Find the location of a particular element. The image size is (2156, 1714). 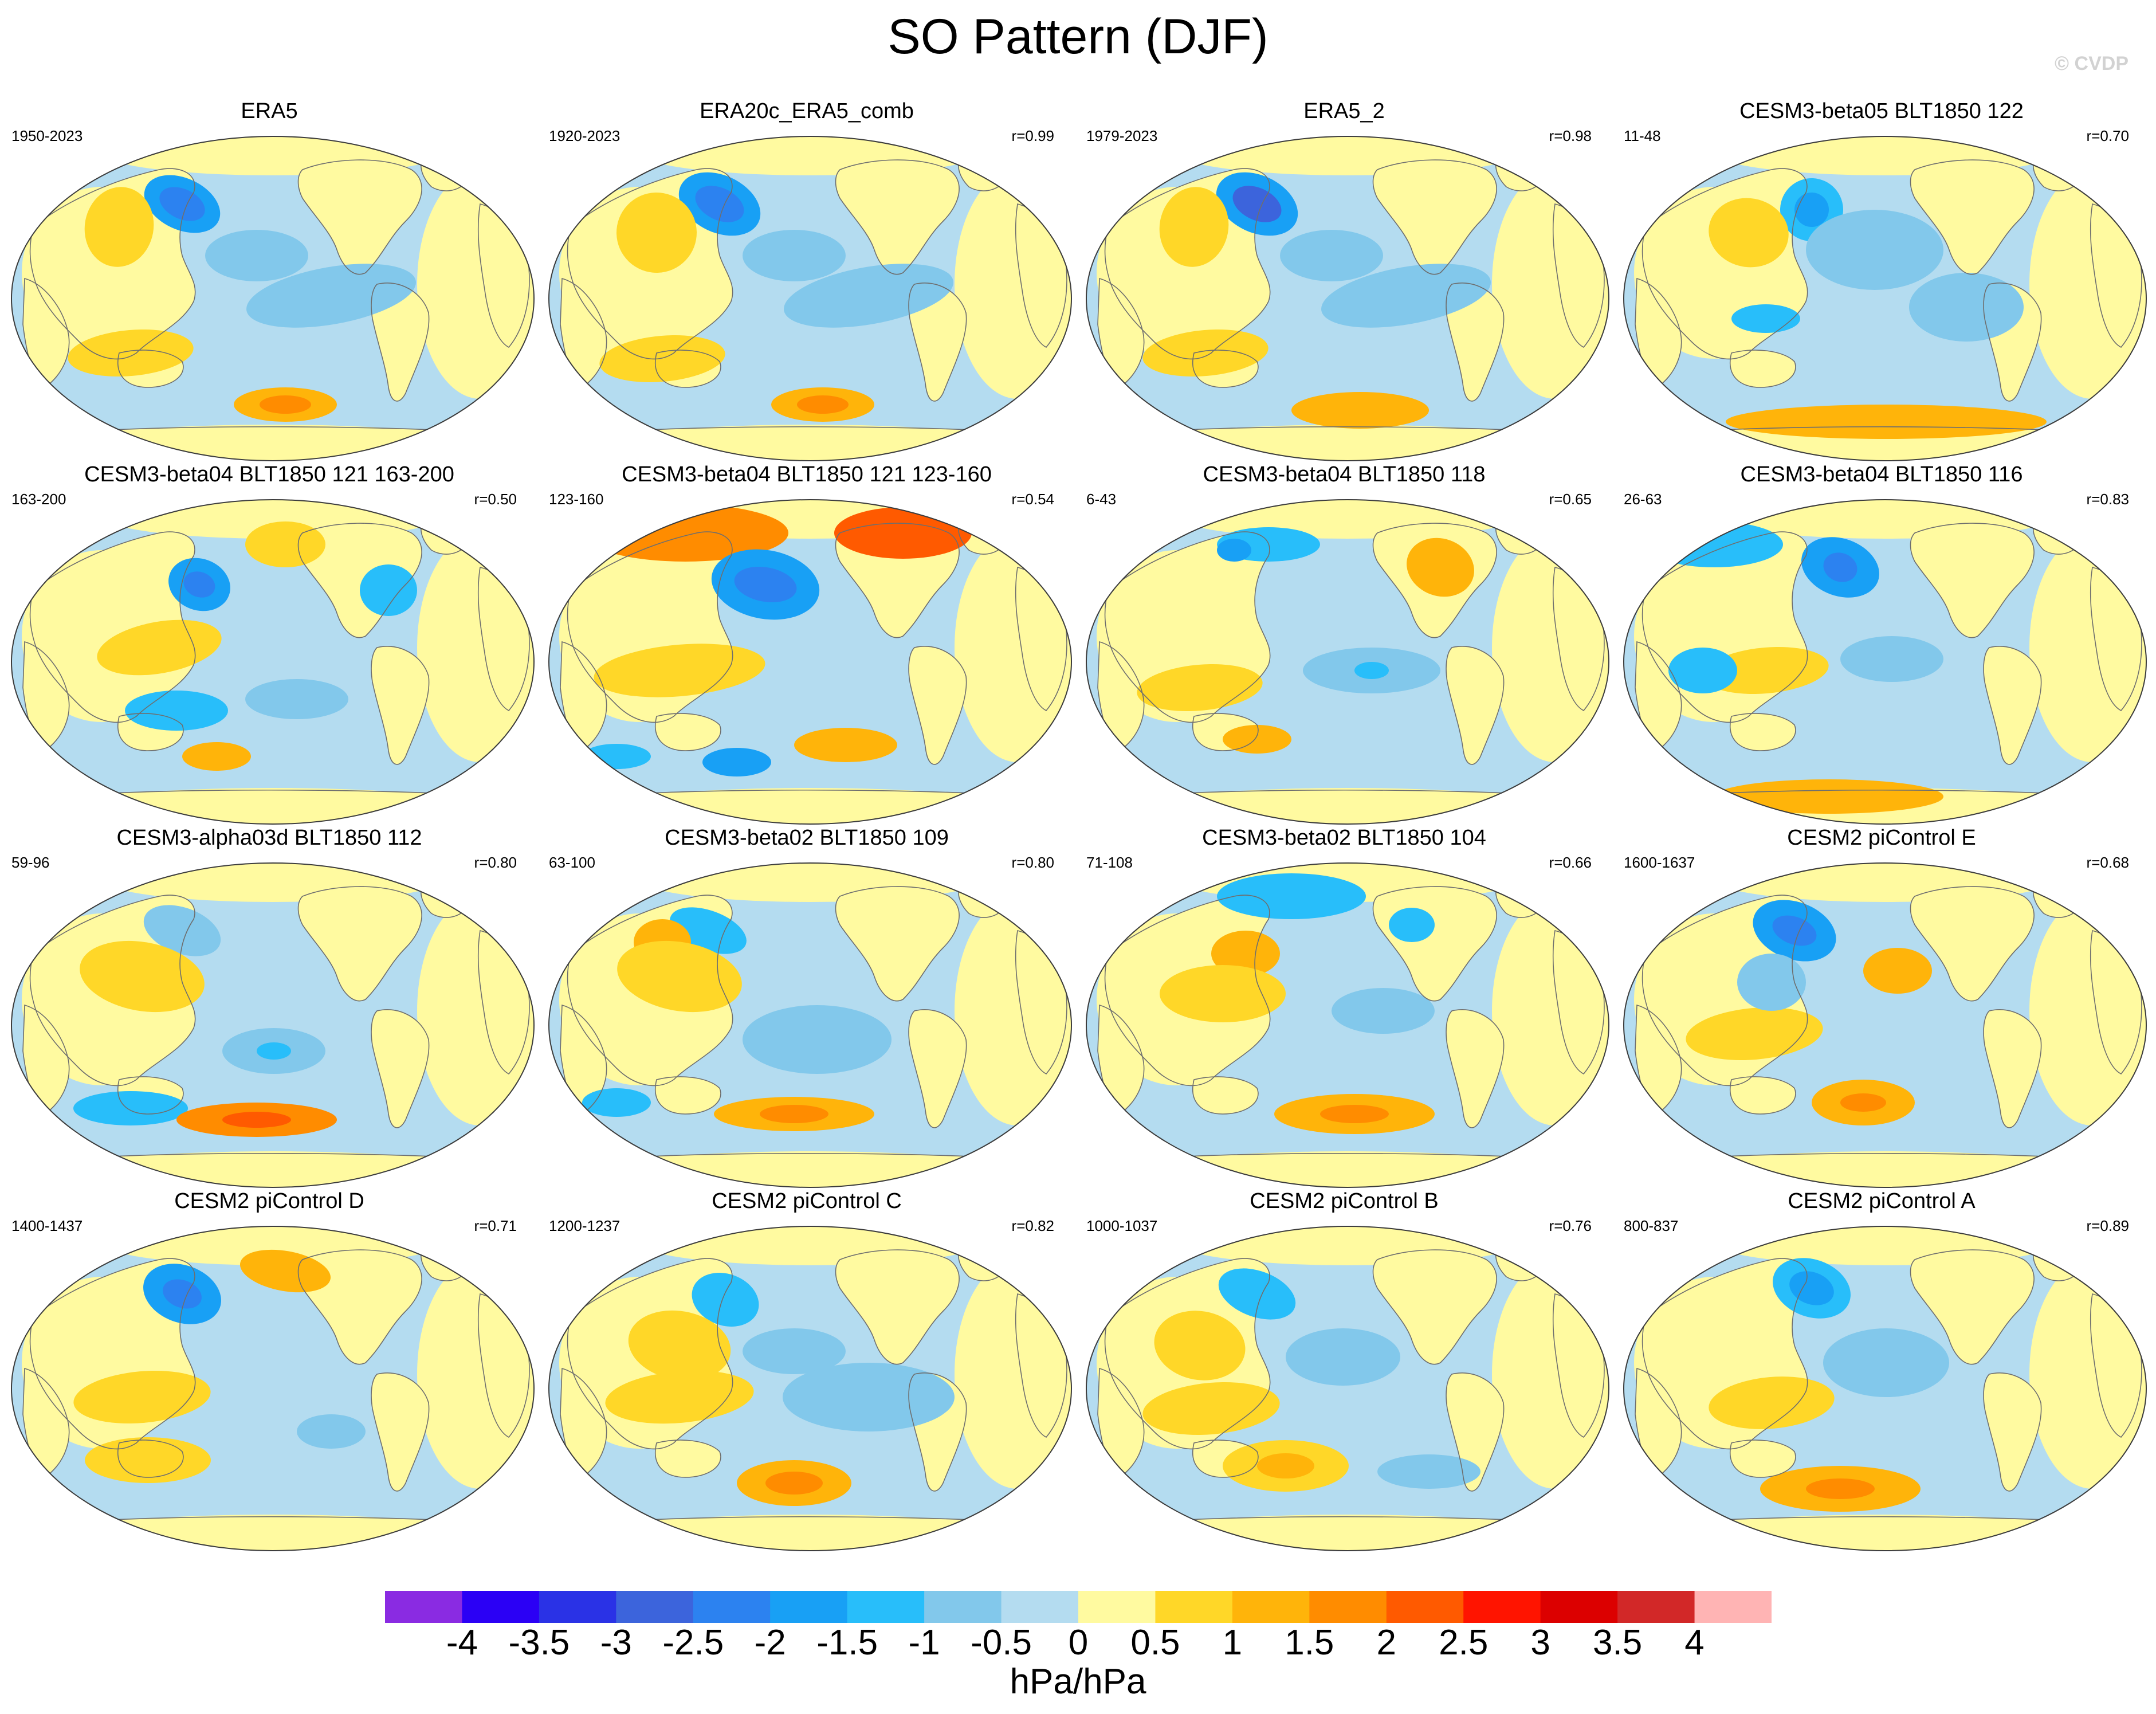

panel-period: 1200-1237 is located at coordinates (585, 1225).